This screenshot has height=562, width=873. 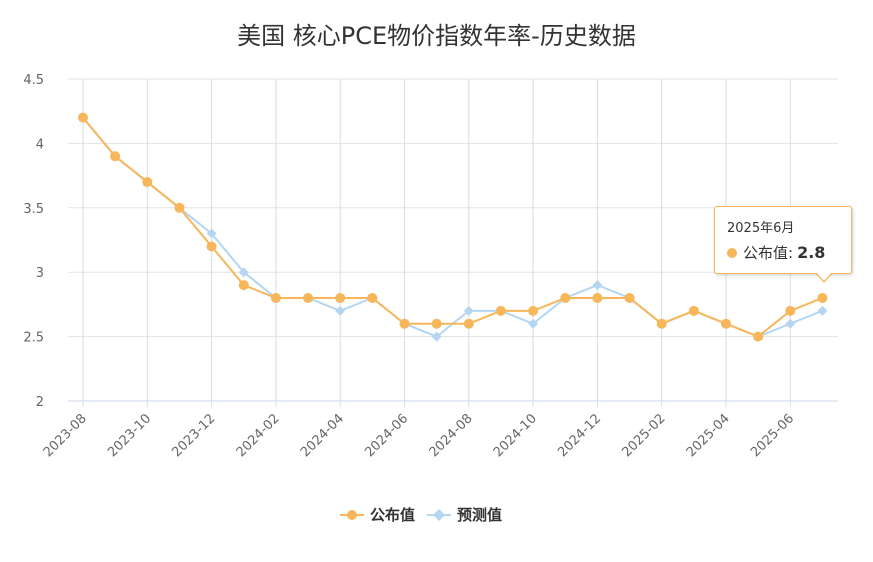 I want to click on circle-line-icon, so click(x=352, y=514).